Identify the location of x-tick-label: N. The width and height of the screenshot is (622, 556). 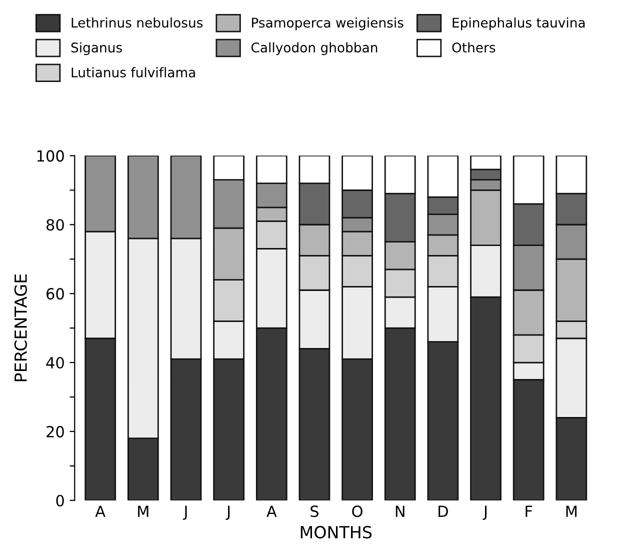
(400, 511).